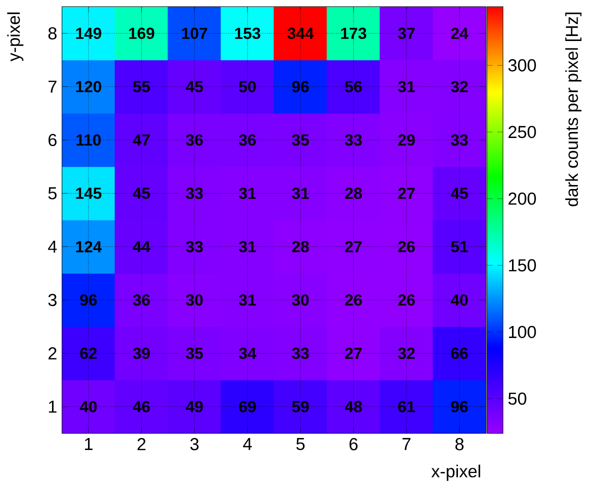  What do you see at coordinates (459, 353) in the screenshot?
I see `data-label: 66` at bounding box center [459, 353].